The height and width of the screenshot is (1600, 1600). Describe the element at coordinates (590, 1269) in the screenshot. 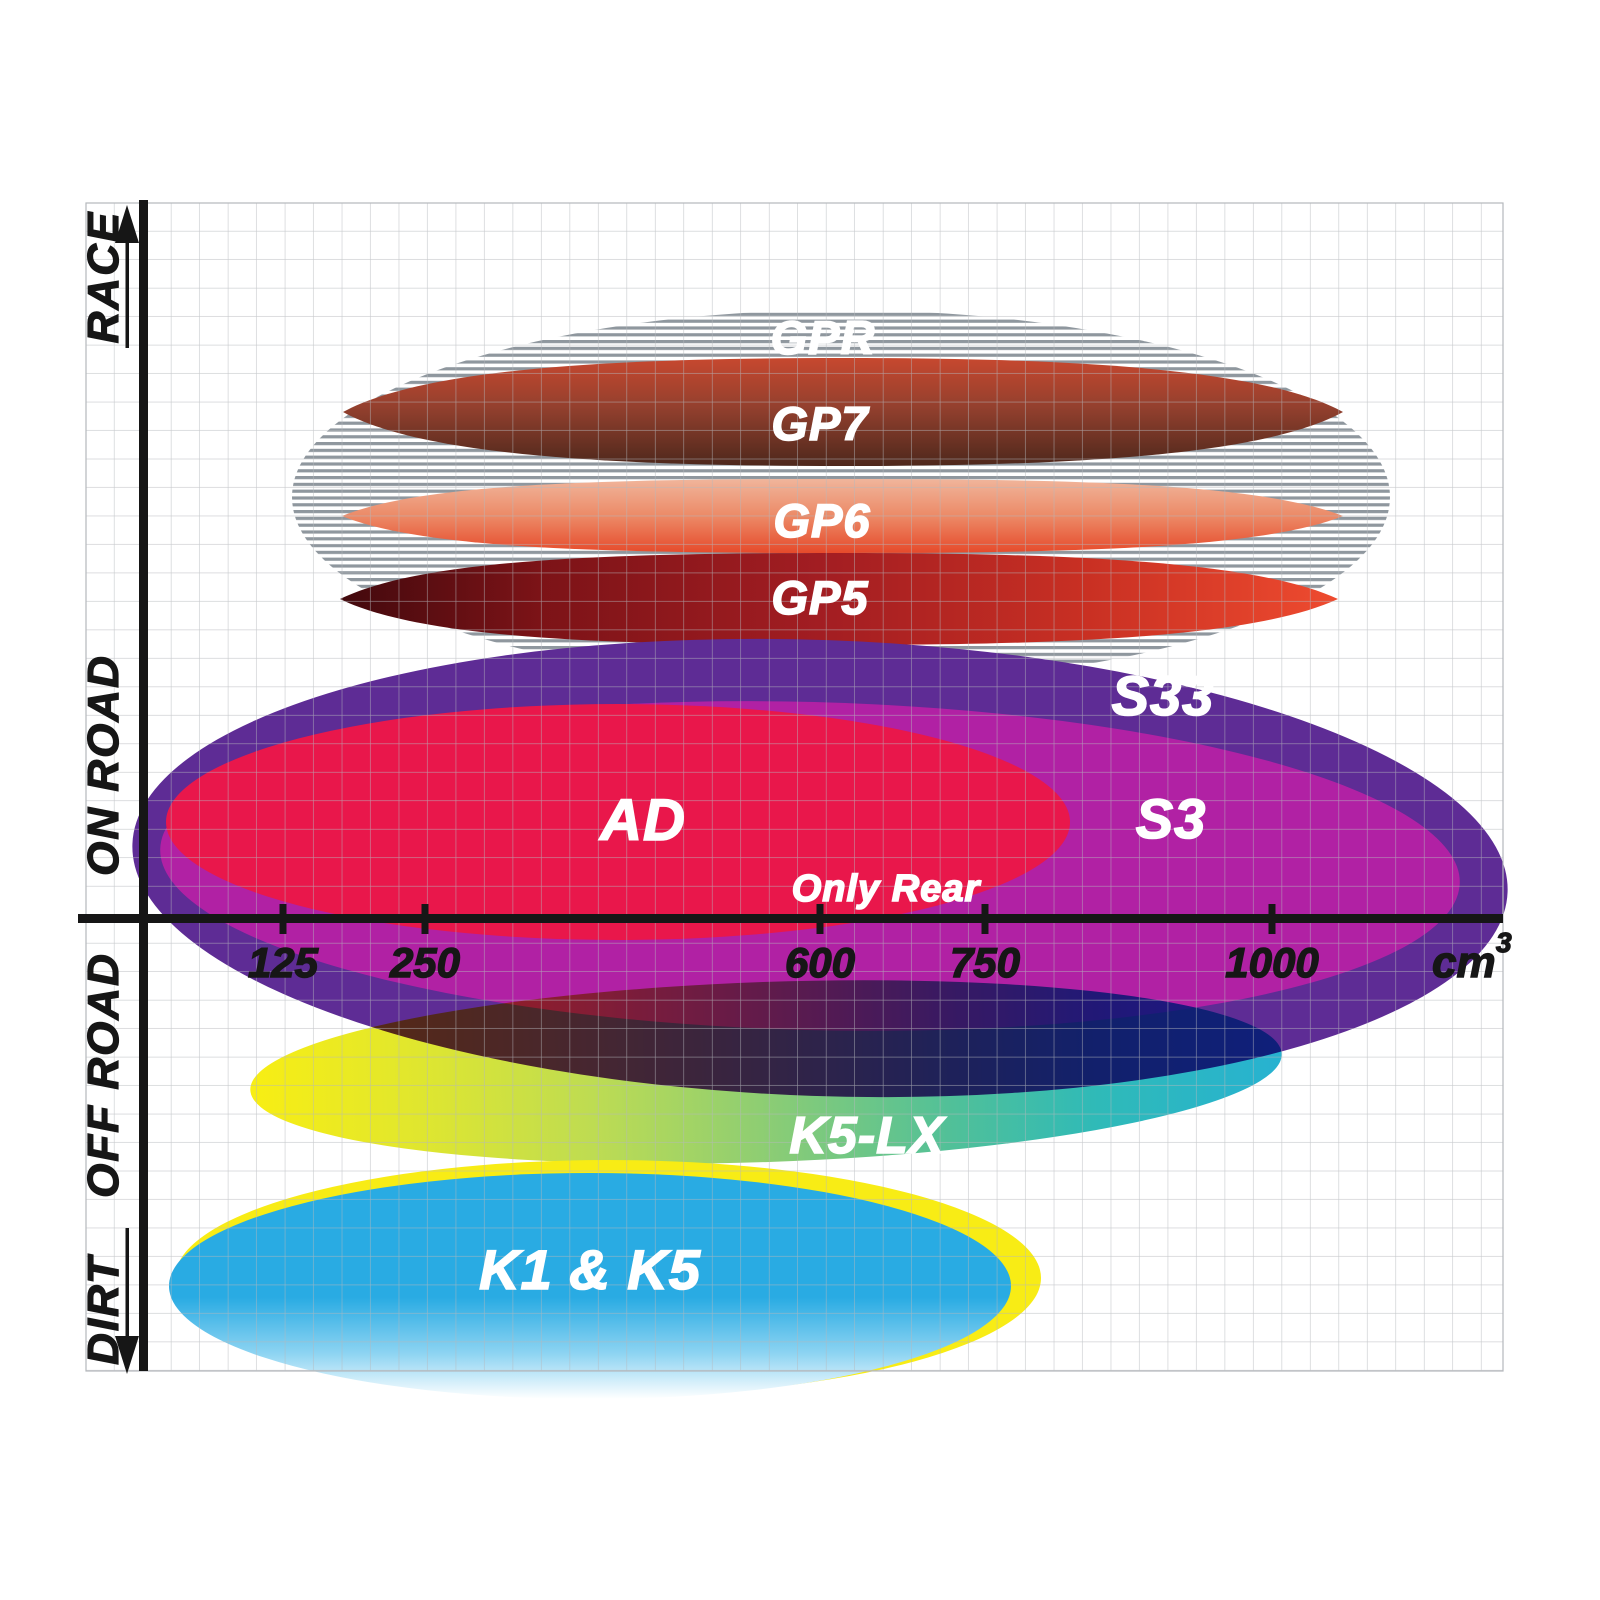

I see `series-label-k1k5: K1 & K5` at that location.